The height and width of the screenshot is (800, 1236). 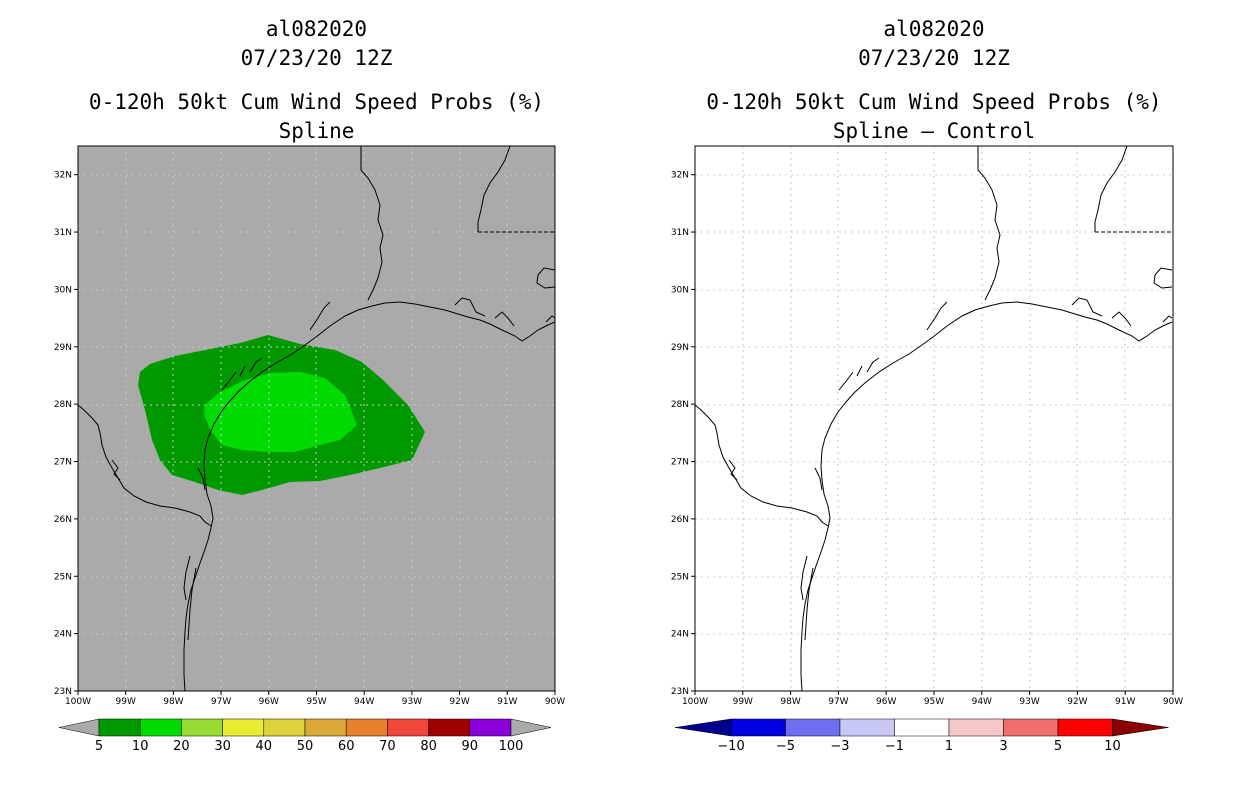 What do you see at coordinates (173, 702) in the screenshot?
I see `left-lon-label: 98W` at bounding box center [173, 702].